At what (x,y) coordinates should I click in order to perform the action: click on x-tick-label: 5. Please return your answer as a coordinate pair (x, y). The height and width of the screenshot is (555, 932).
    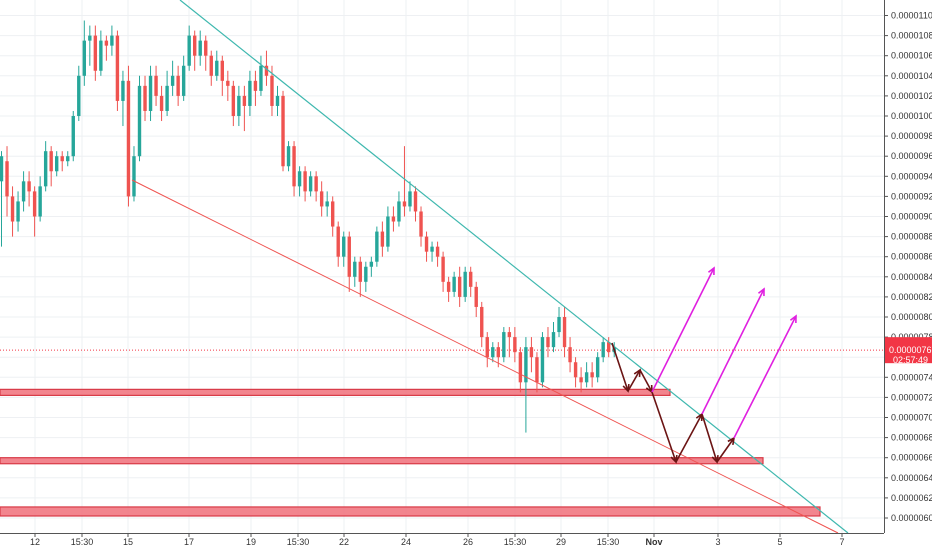
    Looking at the image, I should click on (779, 542).